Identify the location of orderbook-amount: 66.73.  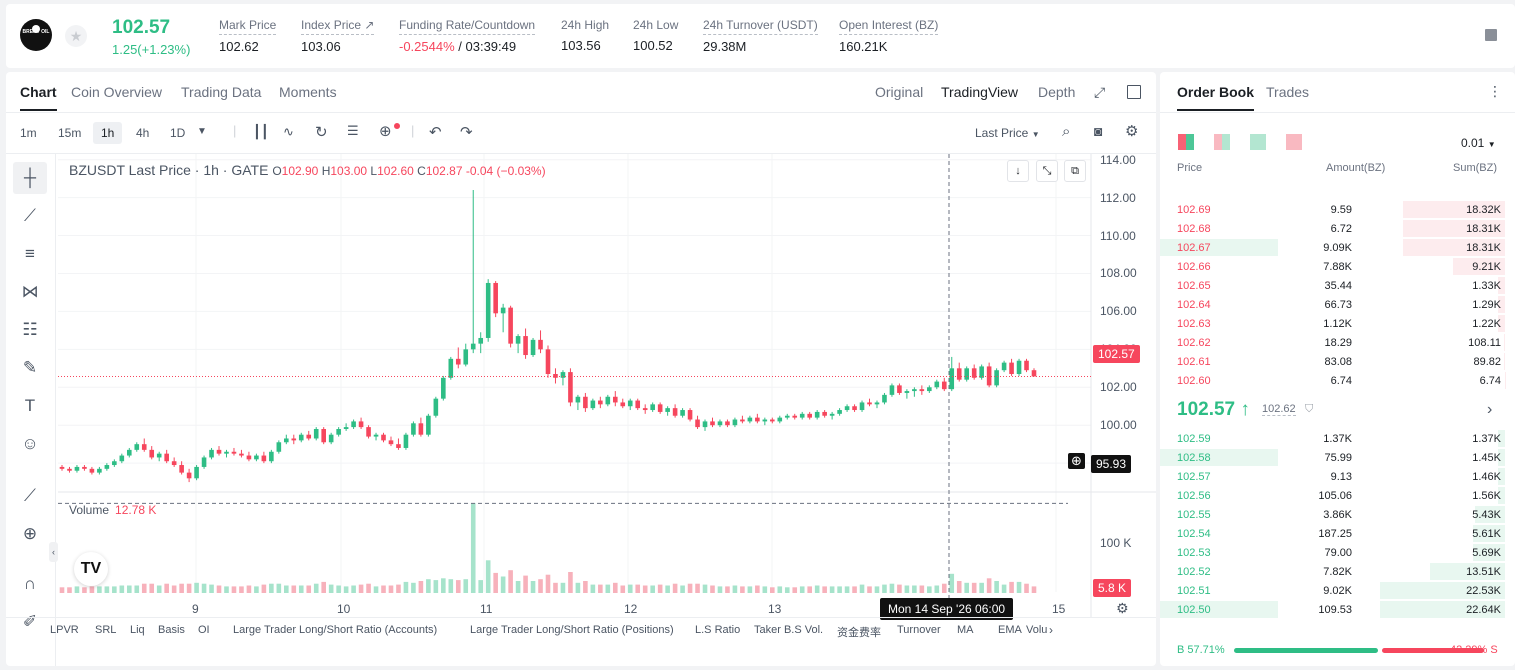
(1338, 305).